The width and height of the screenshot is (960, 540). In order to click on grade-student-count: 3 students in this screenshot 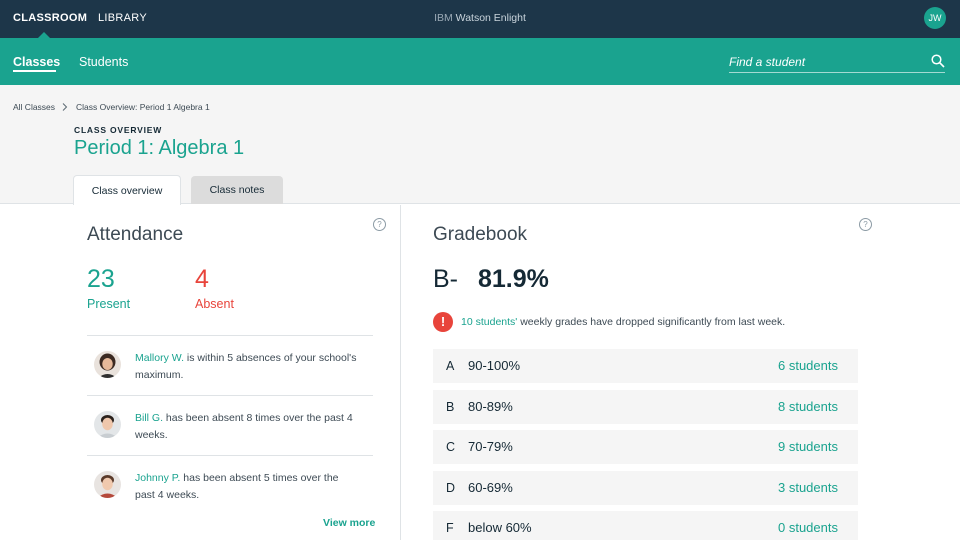, I will do `click(808, 487)`.